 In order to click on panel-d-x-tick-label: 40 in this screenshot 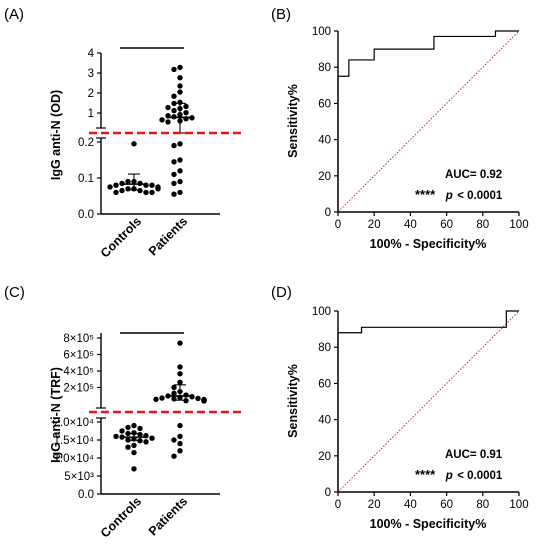, I will do `click(410, 505)`.